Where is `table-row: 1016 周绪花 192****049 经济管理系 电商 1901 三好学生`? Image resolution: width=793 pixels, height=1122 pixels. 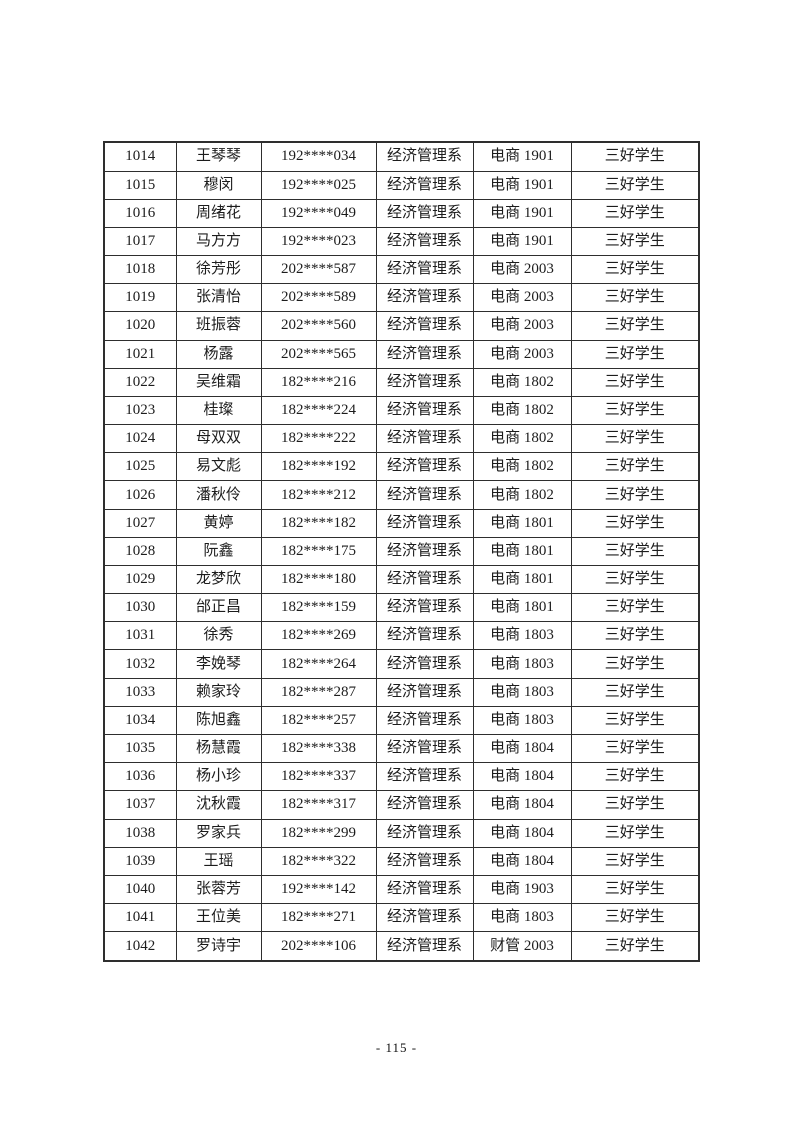 table-row: 1016 周绪花 192****049 经济管理系 电商 1901 三好学生 is located at coordinates (401, 213).